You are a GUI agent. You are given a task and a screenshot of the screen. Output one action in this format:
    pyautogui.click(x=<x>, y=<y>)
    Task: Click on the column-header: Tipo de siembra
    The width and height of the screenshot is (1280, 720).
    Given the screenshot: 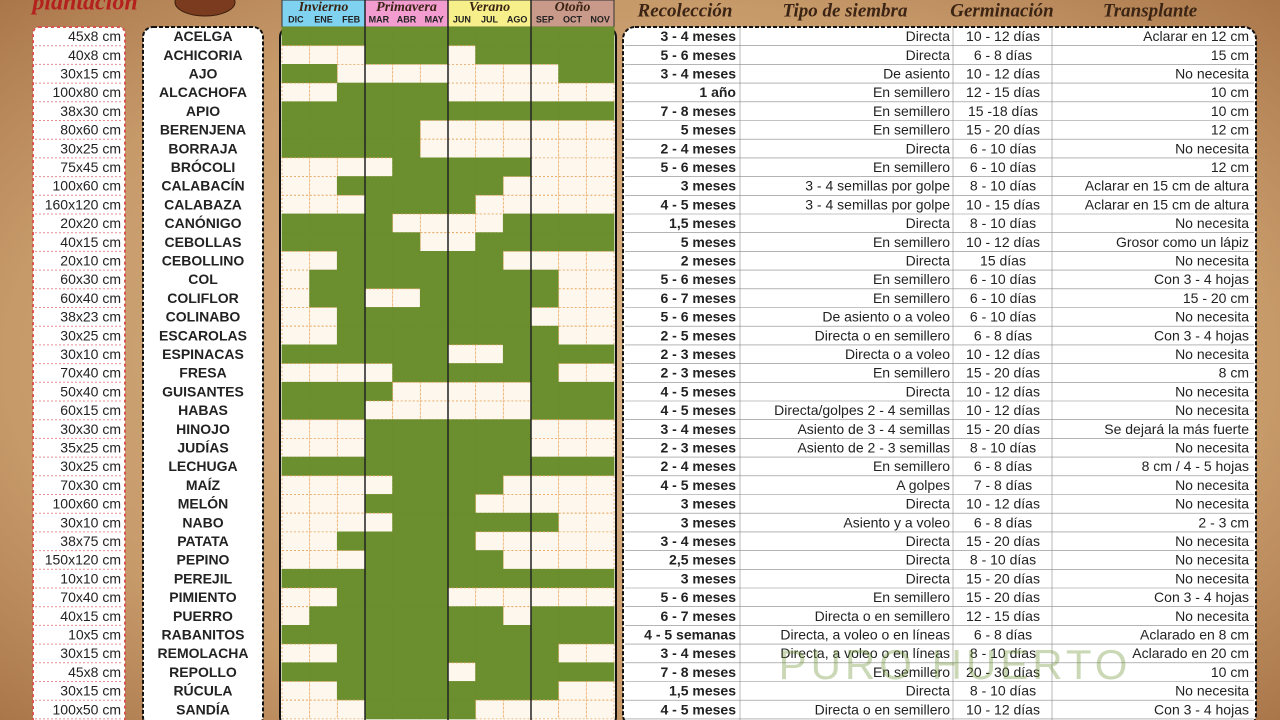 What is the action you would take?
    pyautogui.click(x=845, y=10)
    